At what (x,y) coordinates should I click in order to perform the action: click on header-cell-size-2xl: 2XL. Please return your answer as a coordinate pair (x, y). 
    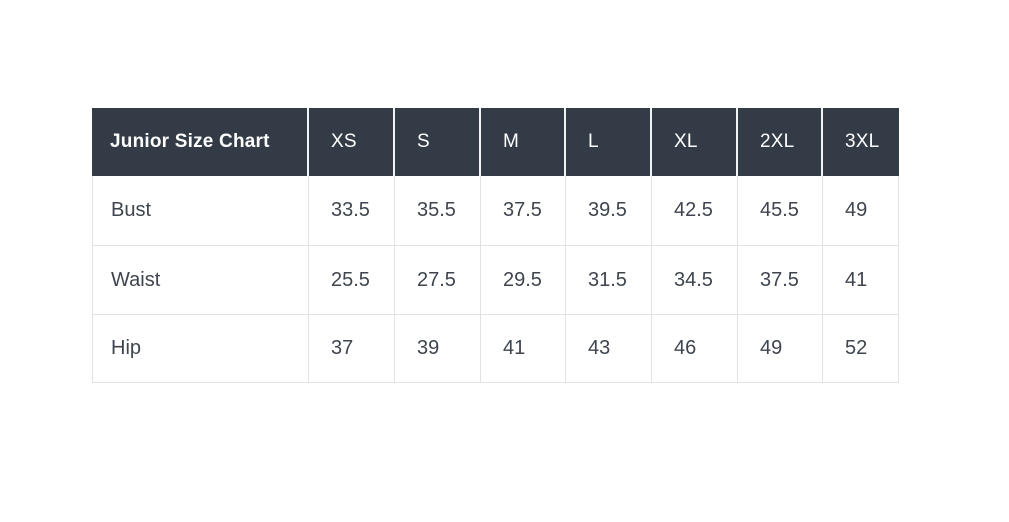
    Looking at the image, I should click on (778, 142).